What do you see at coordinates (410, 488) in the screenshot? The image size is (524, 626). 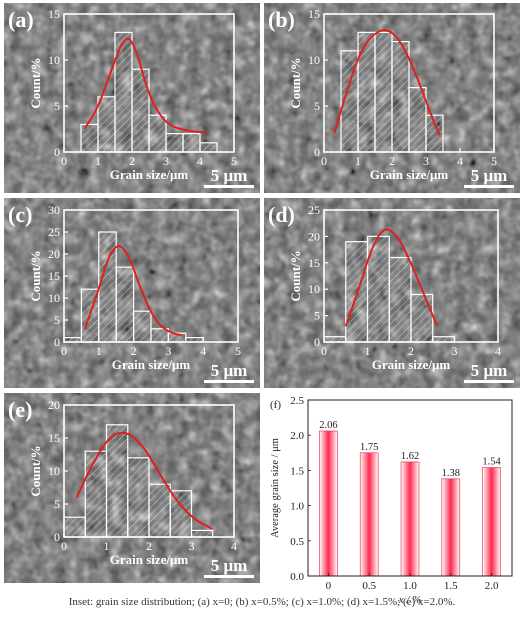 I see `axes-frame` at bounding box center [410, 488].